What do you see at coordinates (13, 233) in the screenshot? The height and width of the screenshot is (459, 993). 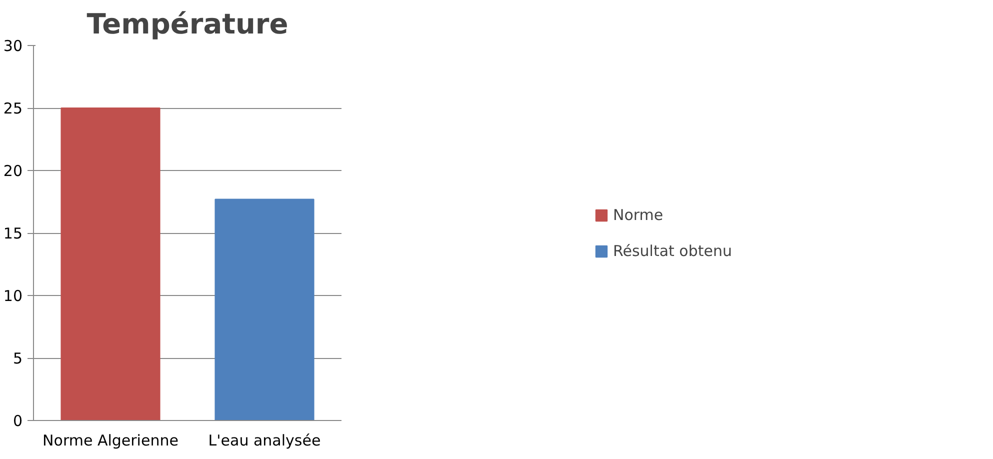 I see `y-tick-label: 15` at bounding box center [13, 233].